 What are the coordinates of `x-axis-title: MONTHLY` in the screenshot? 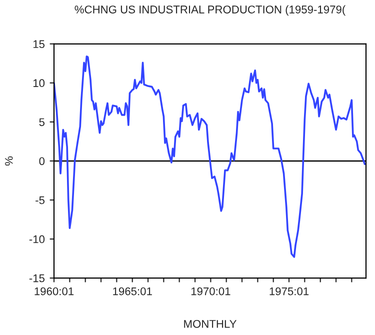 It's located at (210, 324).